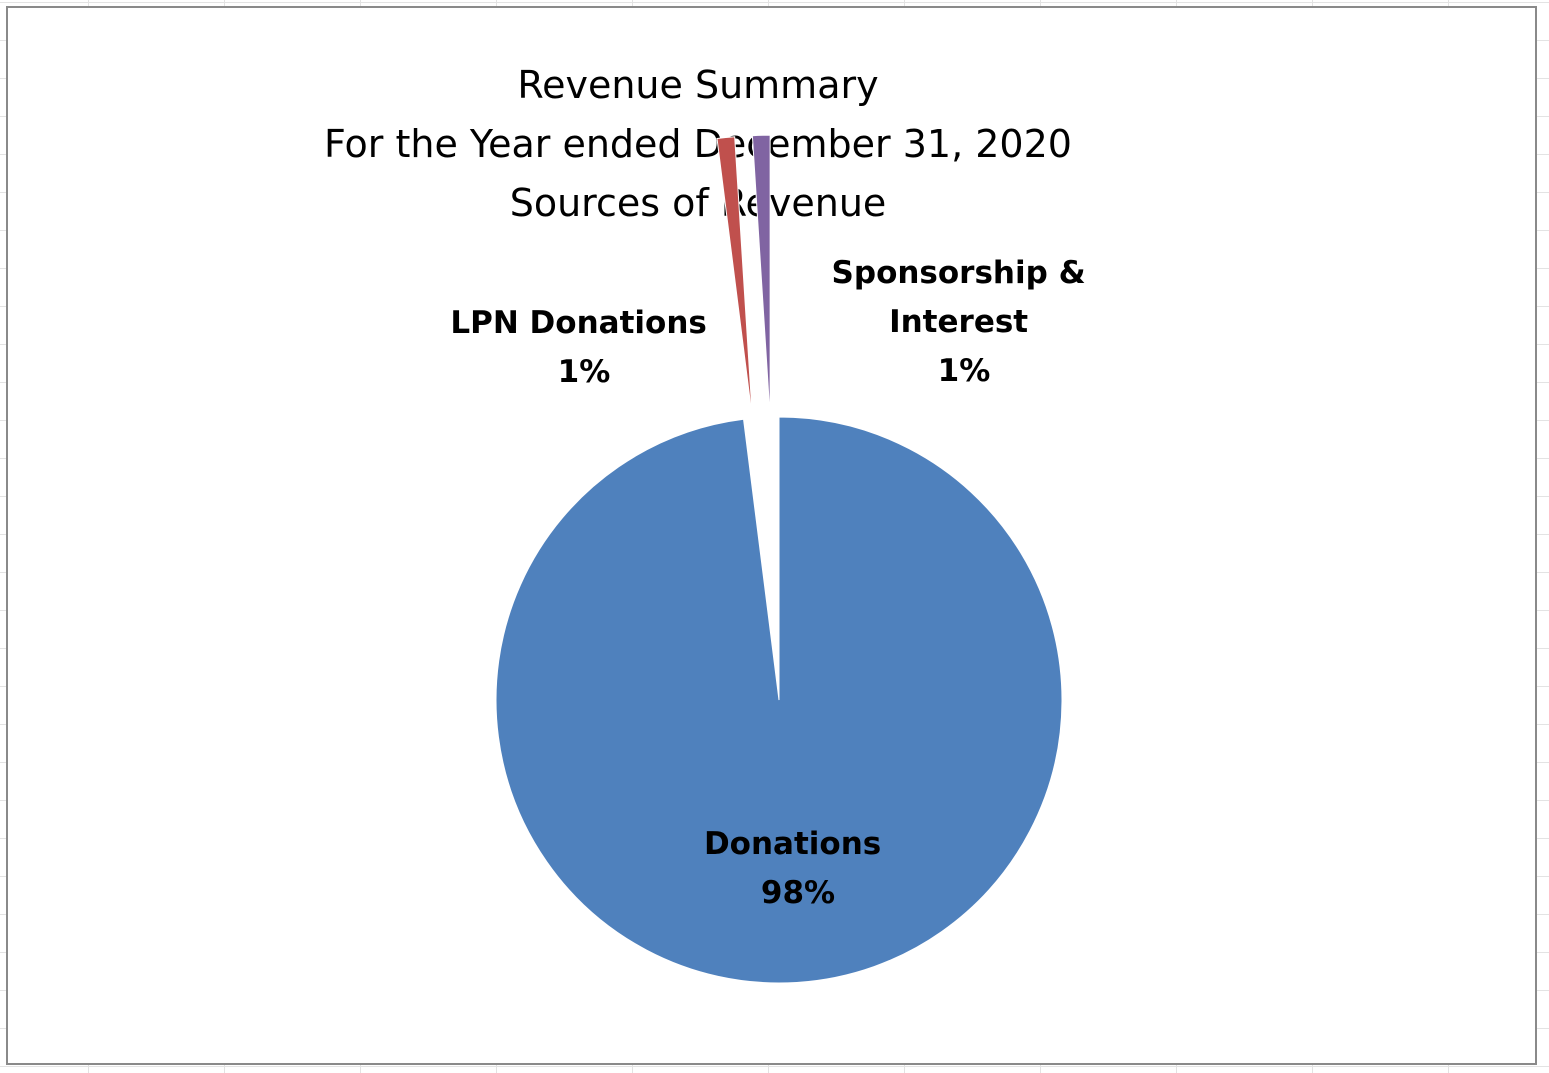 Image resolution: width=1549 pixels, height=1073 pixels. I want to click on data-label-lpn-donations-name: LPN Donations, so click(578, 323).